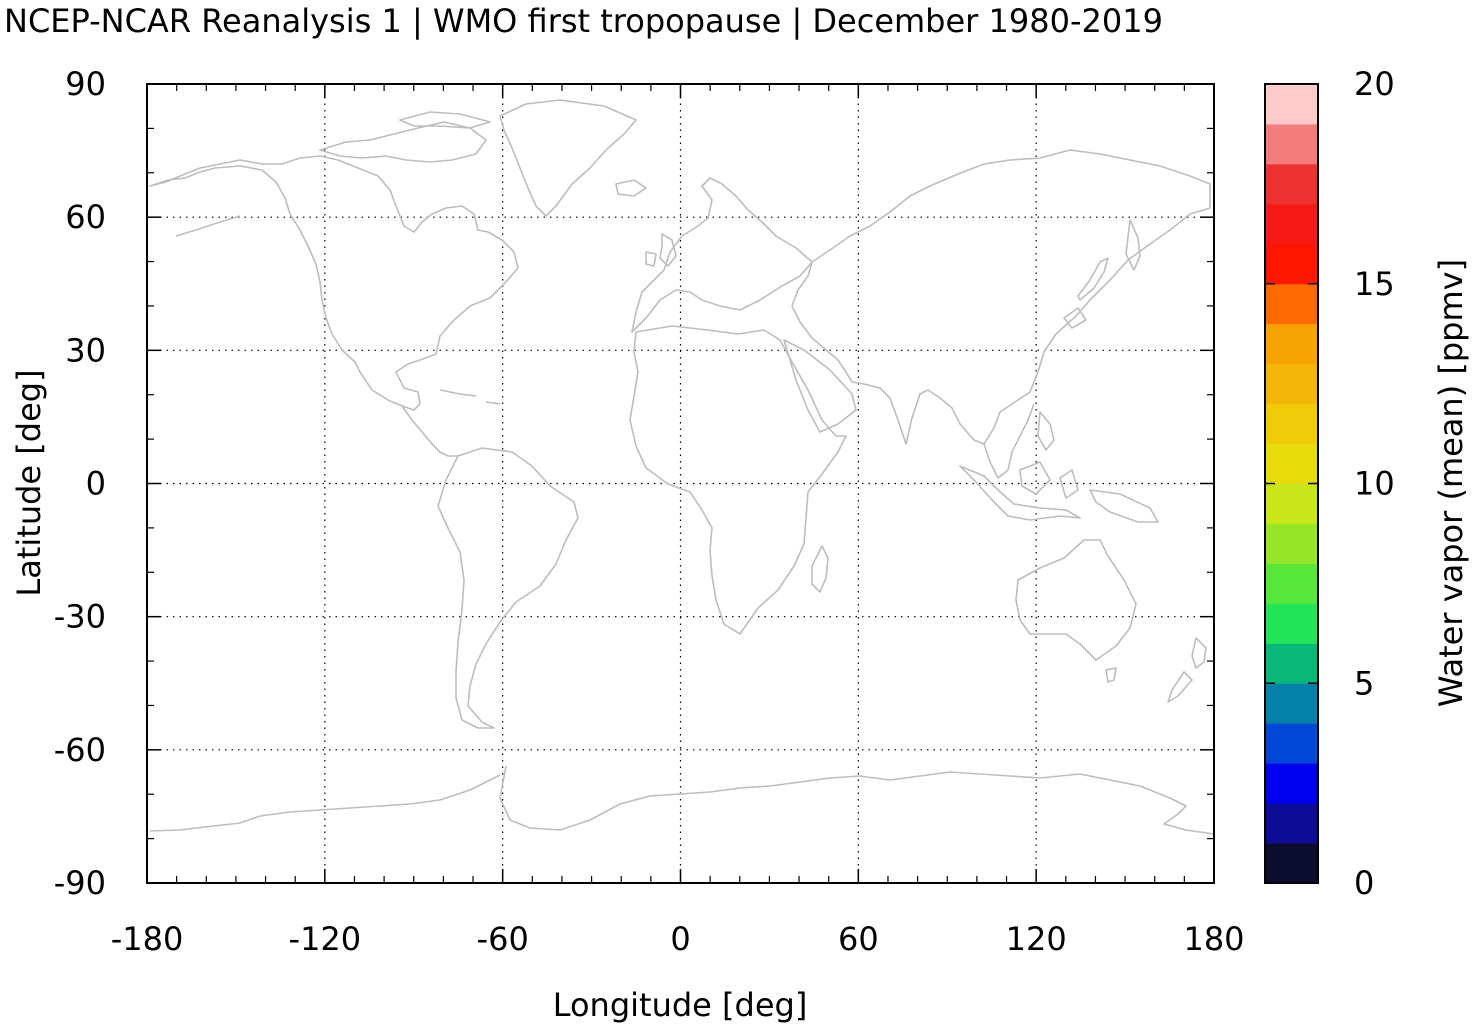 The width and height of the screenshot is (1476, 1029). What do you see at coordinates (85, 350) in the screenshot?
I see `y-tick-label: 30` at bounding box center [85, 350].